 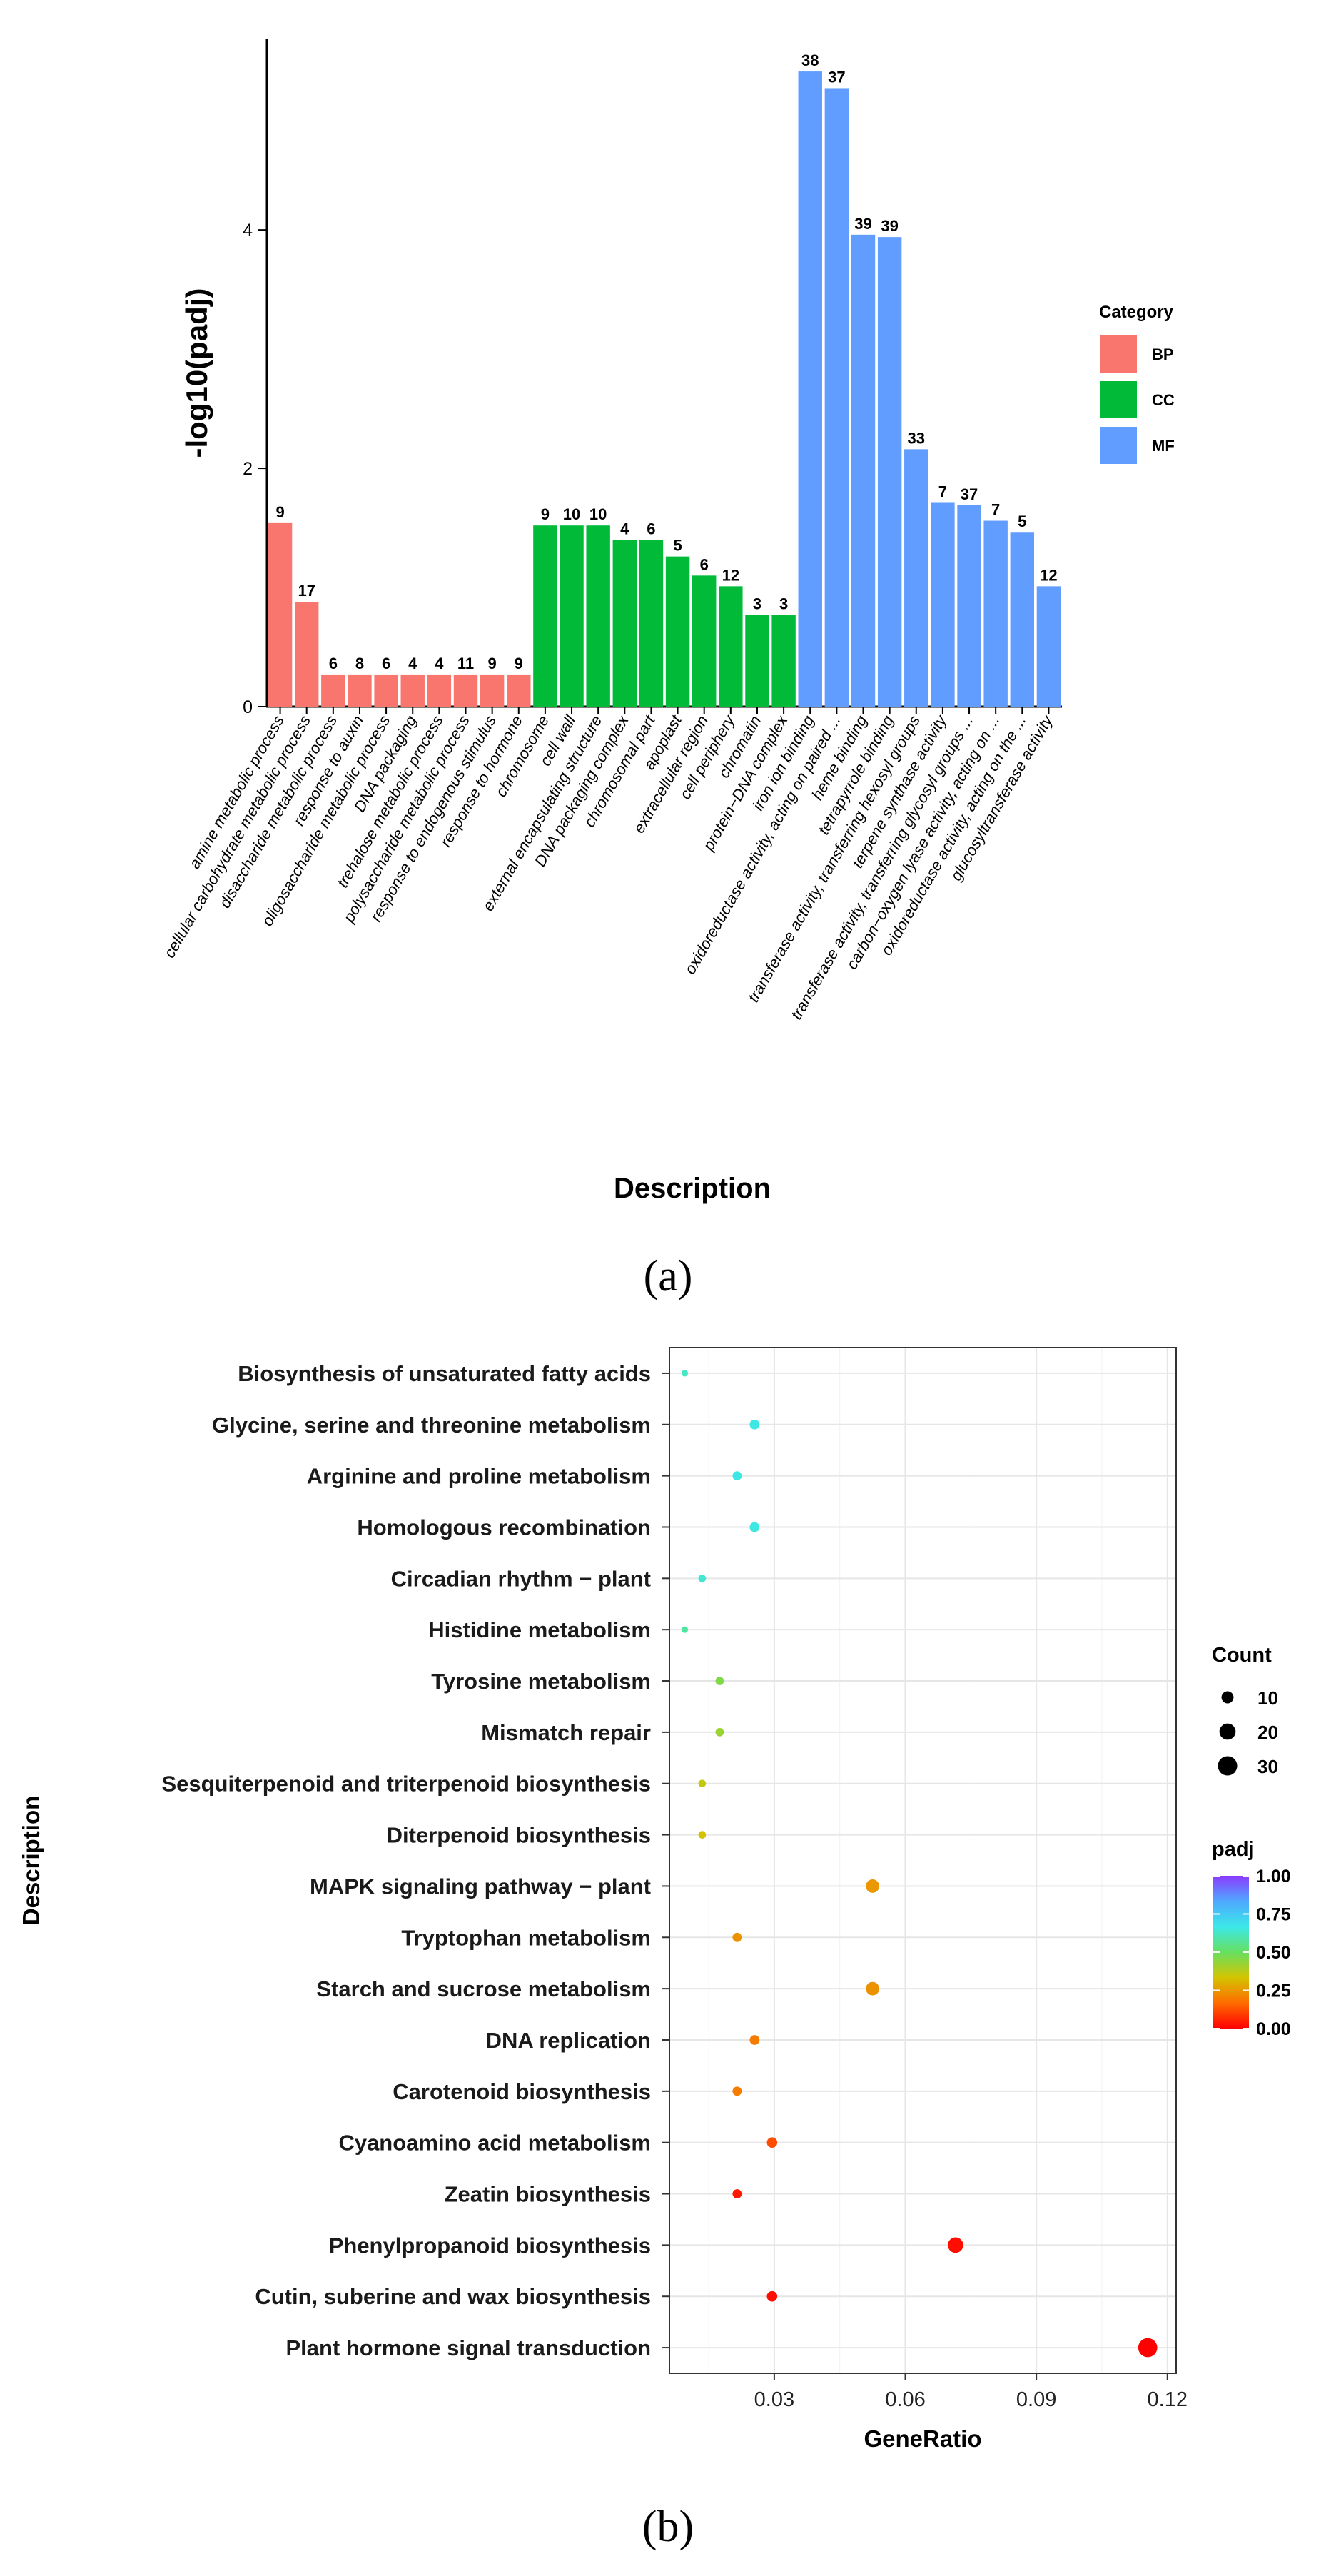 What do you see at coordinates (1118, 445) in the screenshot?
I see `legend-key-mf` at bounding box center [1118, 445].